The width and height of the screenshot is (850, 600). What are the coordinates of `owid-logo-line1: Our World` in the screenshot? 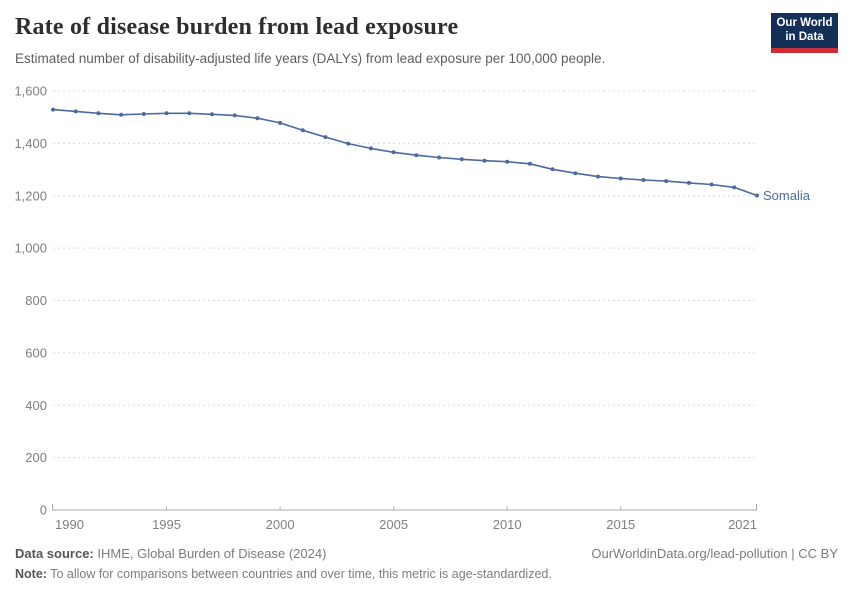 It's located at (804, 23).